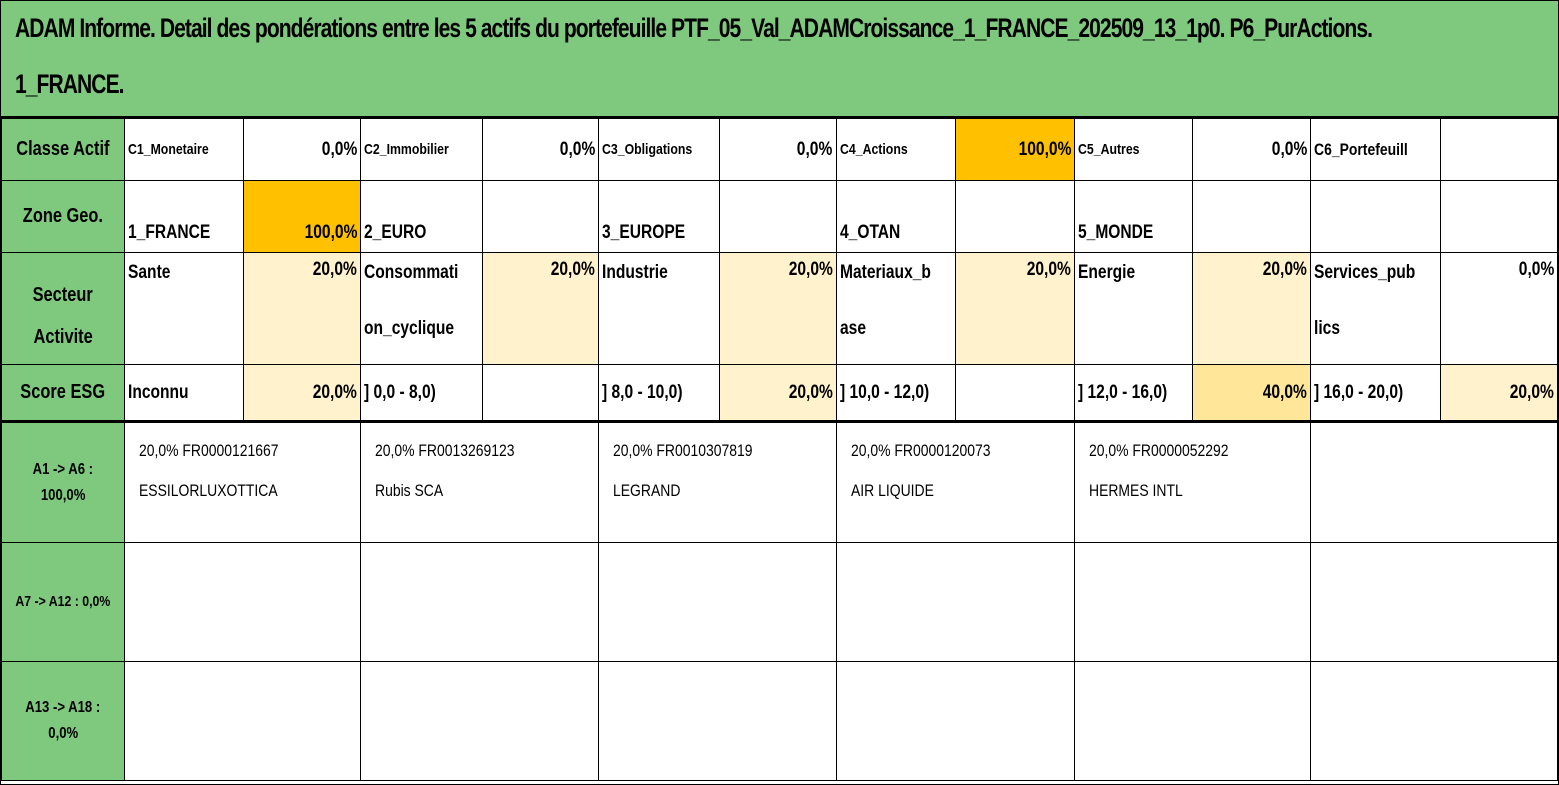 This screenshot has height=785, width=1559. Describe the element at coordinates (658, 149) in the screenshot. I see `cell-name: C3_Obligations` at that location.